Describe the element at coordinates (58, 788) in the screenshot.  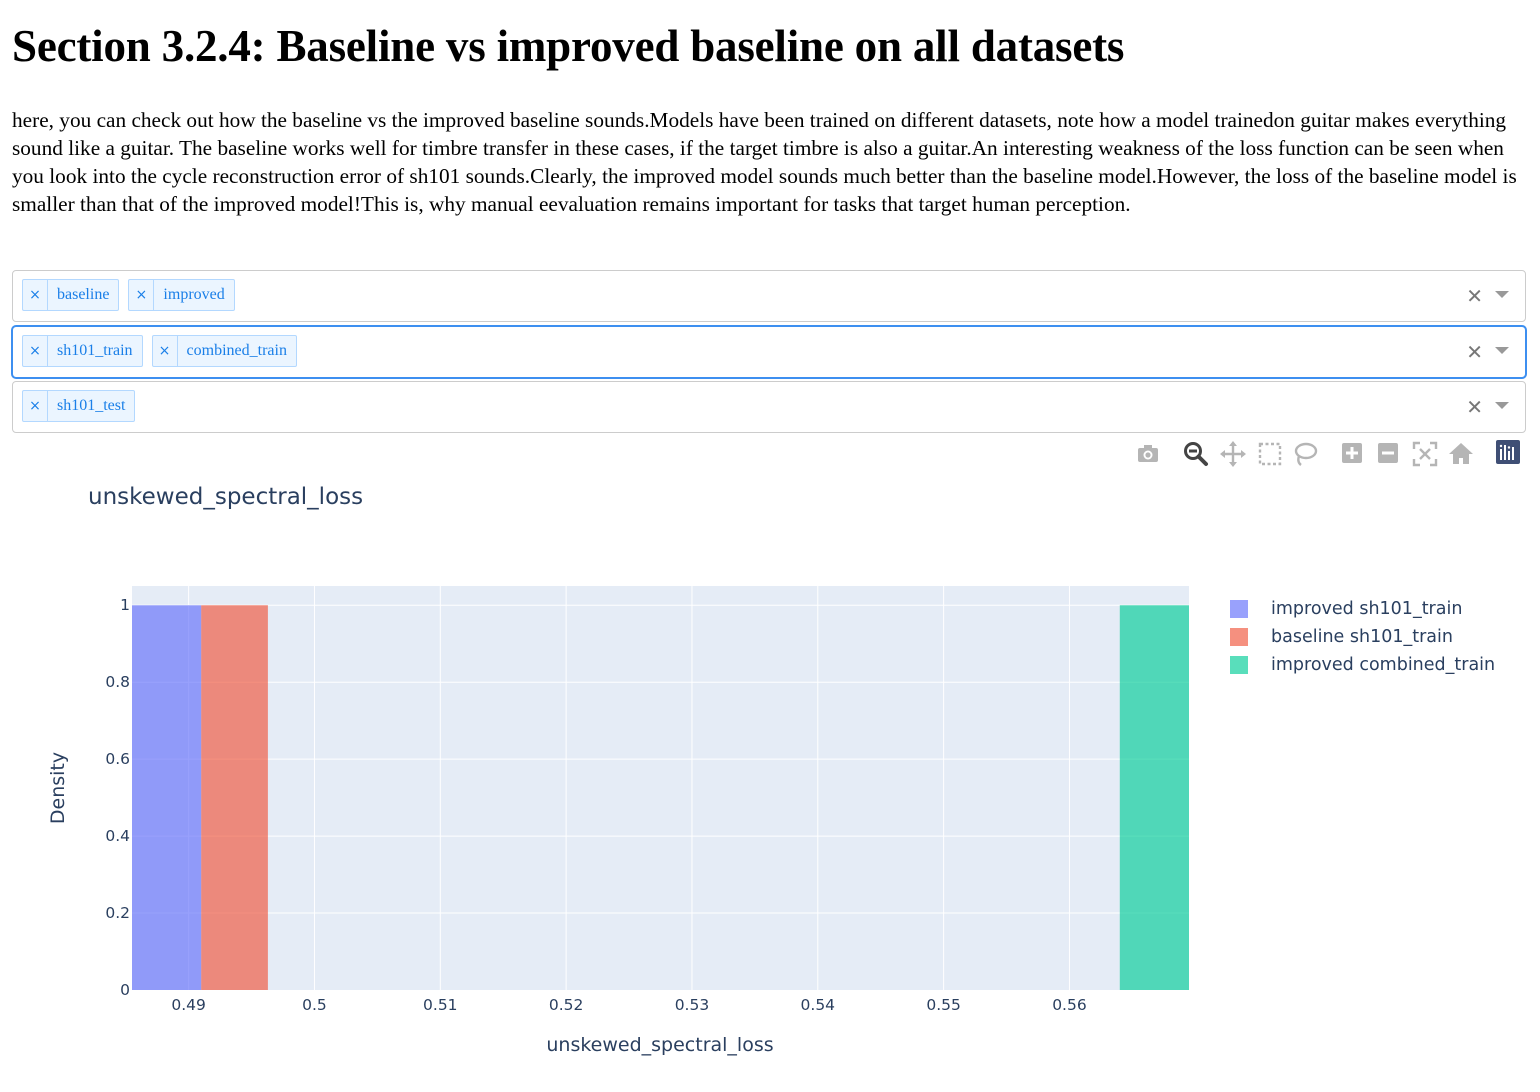
I see `y-axis-title: Density` at that location.